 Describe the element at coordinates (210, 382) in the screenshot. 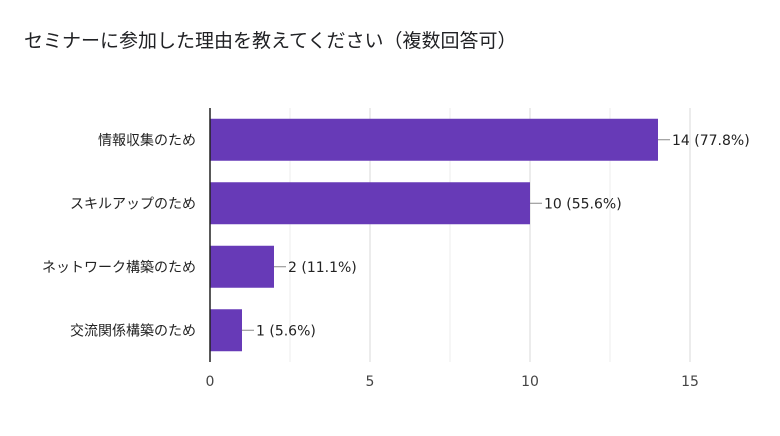

I see `x-tick-label: 0` at that location.